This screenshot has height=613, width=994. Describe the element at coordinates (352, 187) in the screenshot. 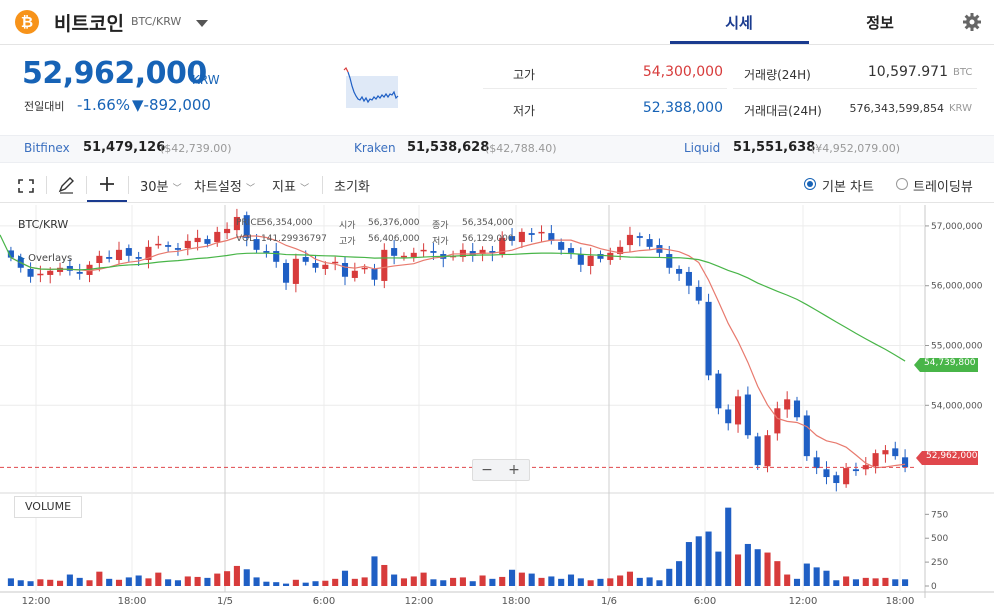

I see `reset-button: 초기화` at that location.